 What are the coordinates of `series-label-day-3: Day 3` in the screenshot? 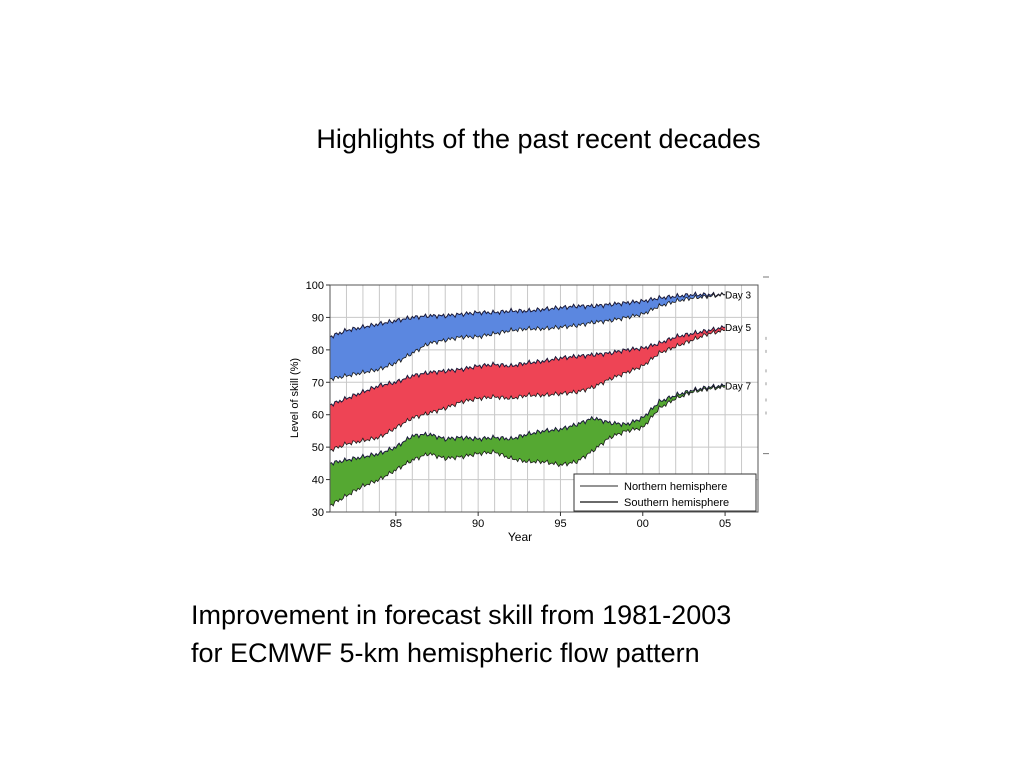 It's located at (738, 296).